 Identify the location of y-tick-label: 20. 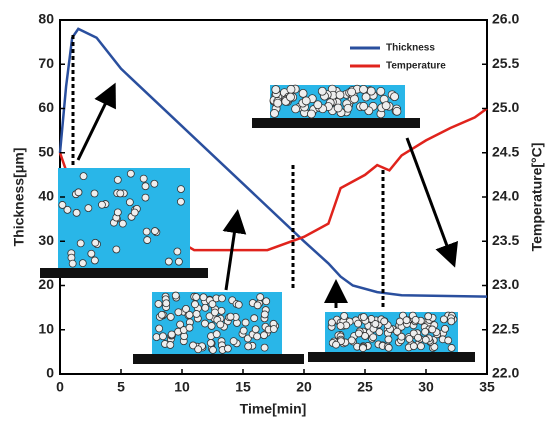
(46, 284).